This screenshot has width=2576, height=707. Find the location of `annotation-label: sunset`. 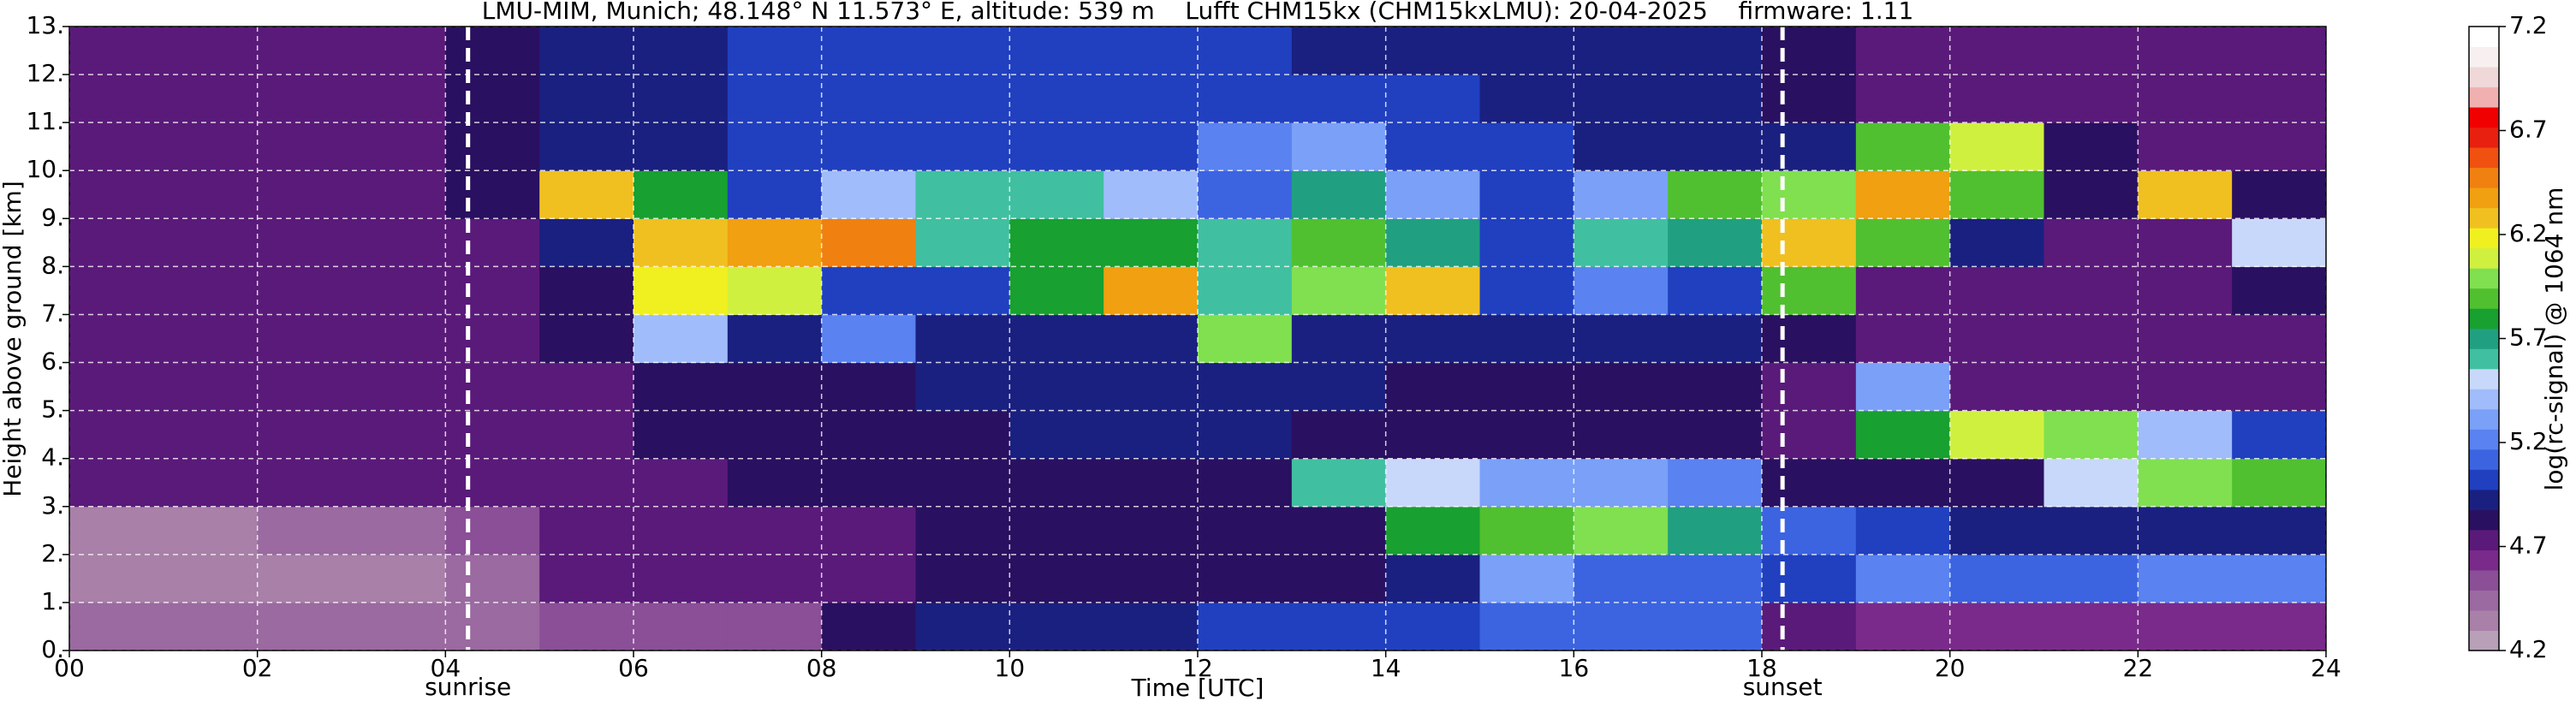

annotation-label: sunset is located at coordinates (1783, 687).